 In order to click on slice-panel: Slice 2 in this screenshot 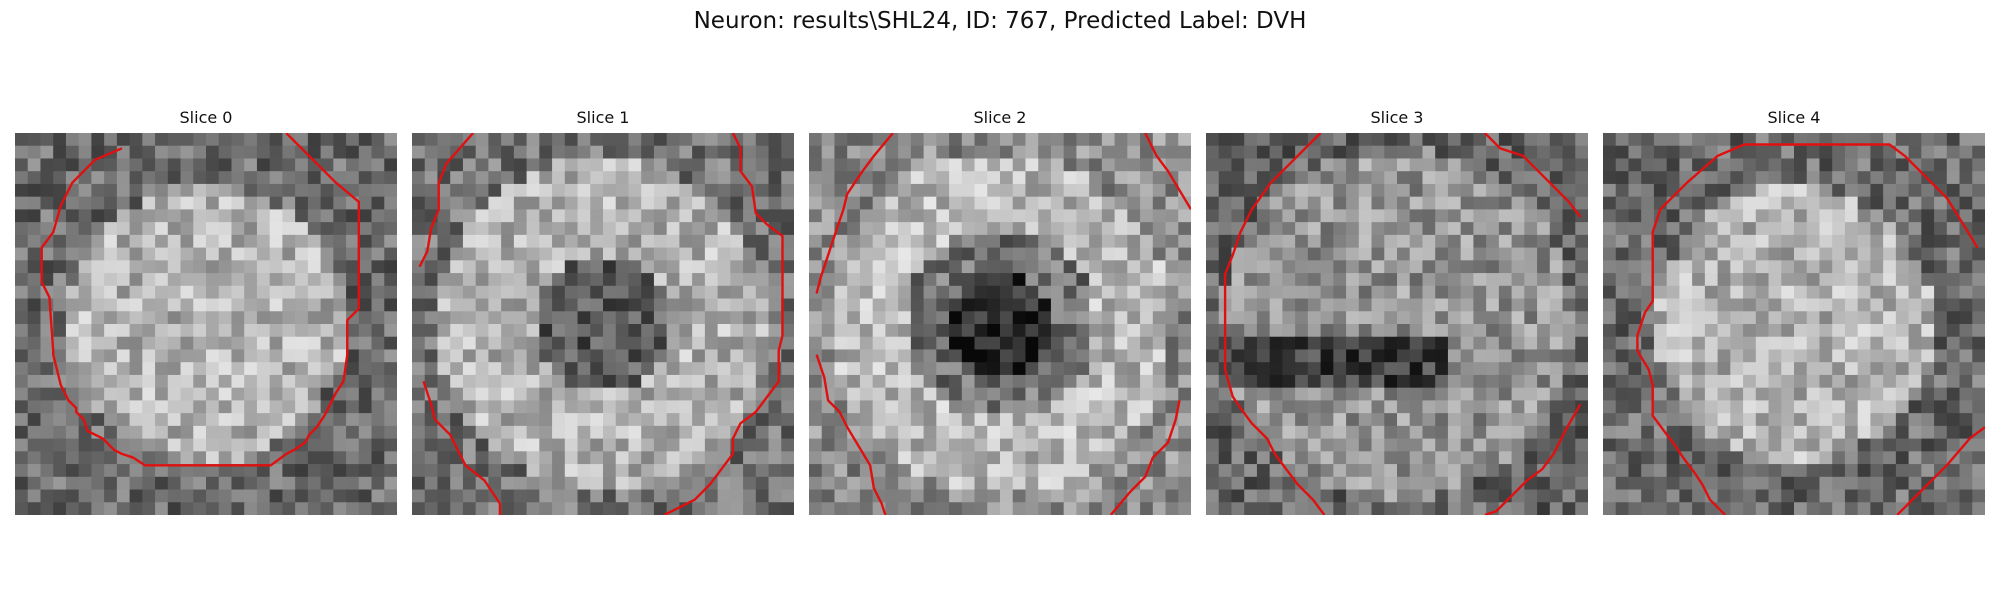, I will do `click(1000, 311)`.